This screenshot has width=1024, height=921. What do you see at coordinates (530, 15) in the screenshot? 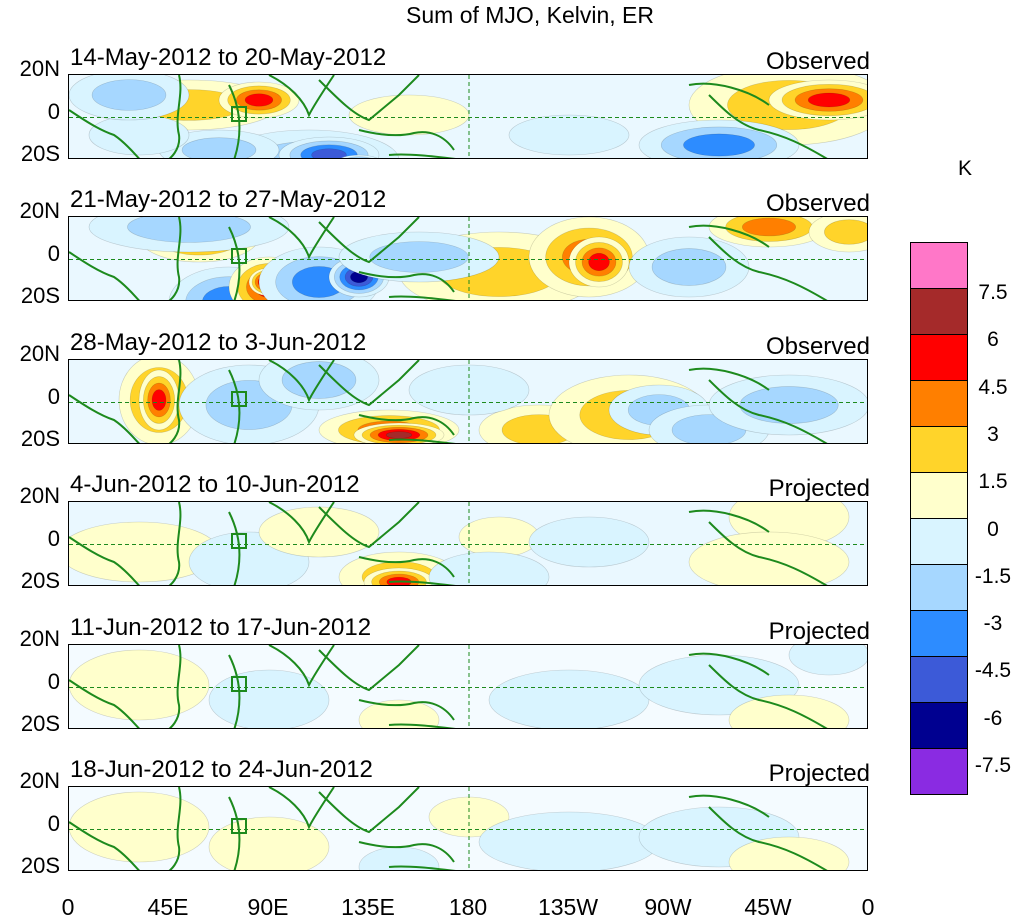
I see `figure-title: Sum of MJO, Kelvin, ER` at bounding box center [530, 15].